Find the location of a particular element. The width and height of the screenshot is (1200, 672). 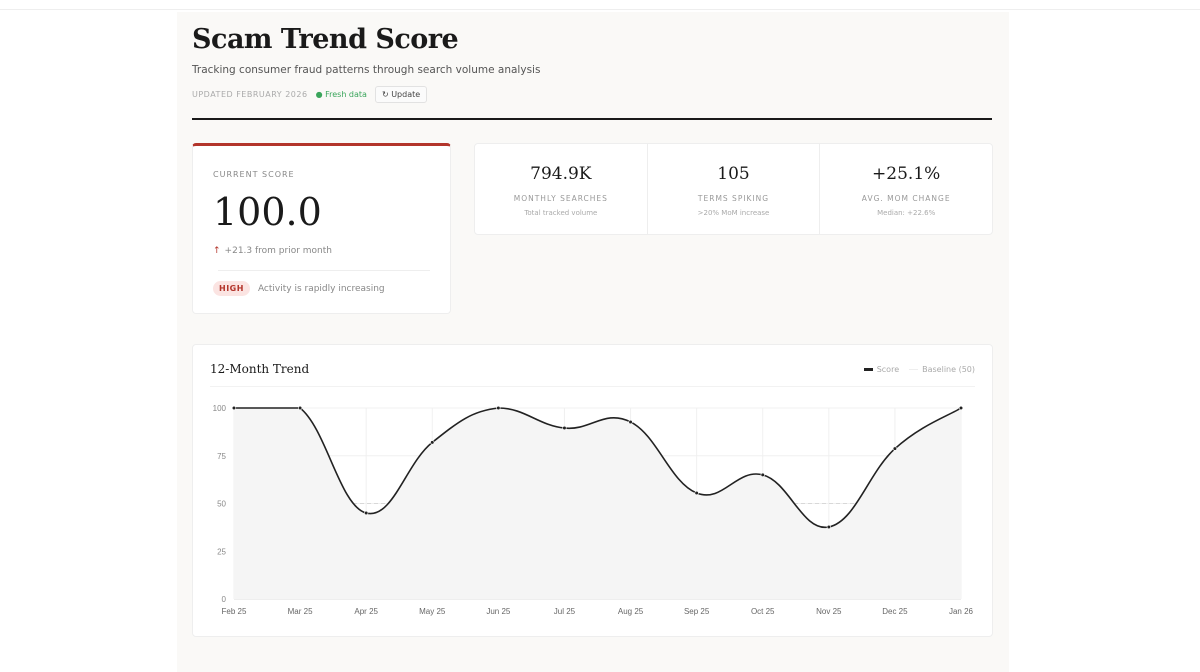

score-delta: ↑ +21.3 from prior month is located at coordinates (272, 251).